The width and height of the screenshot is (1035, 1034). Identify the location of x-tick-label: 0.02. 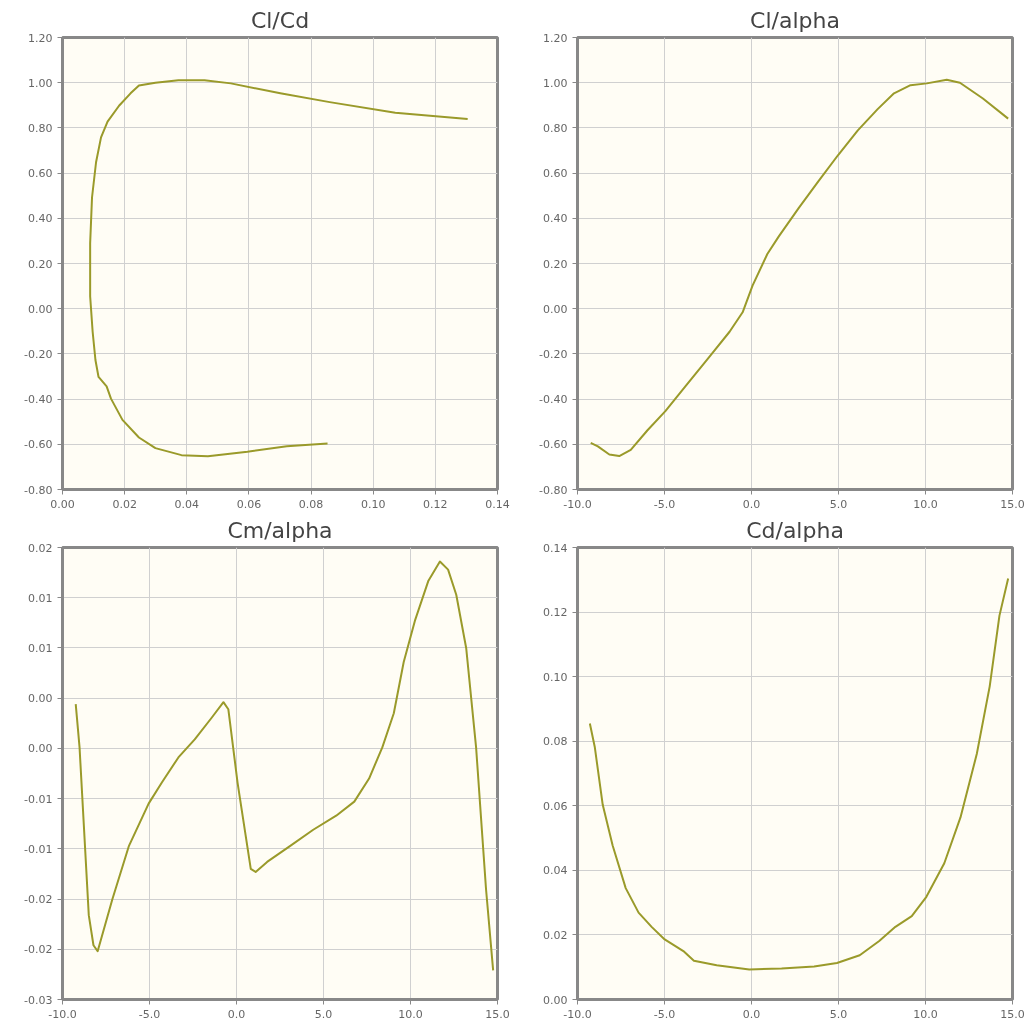
(124, 504).